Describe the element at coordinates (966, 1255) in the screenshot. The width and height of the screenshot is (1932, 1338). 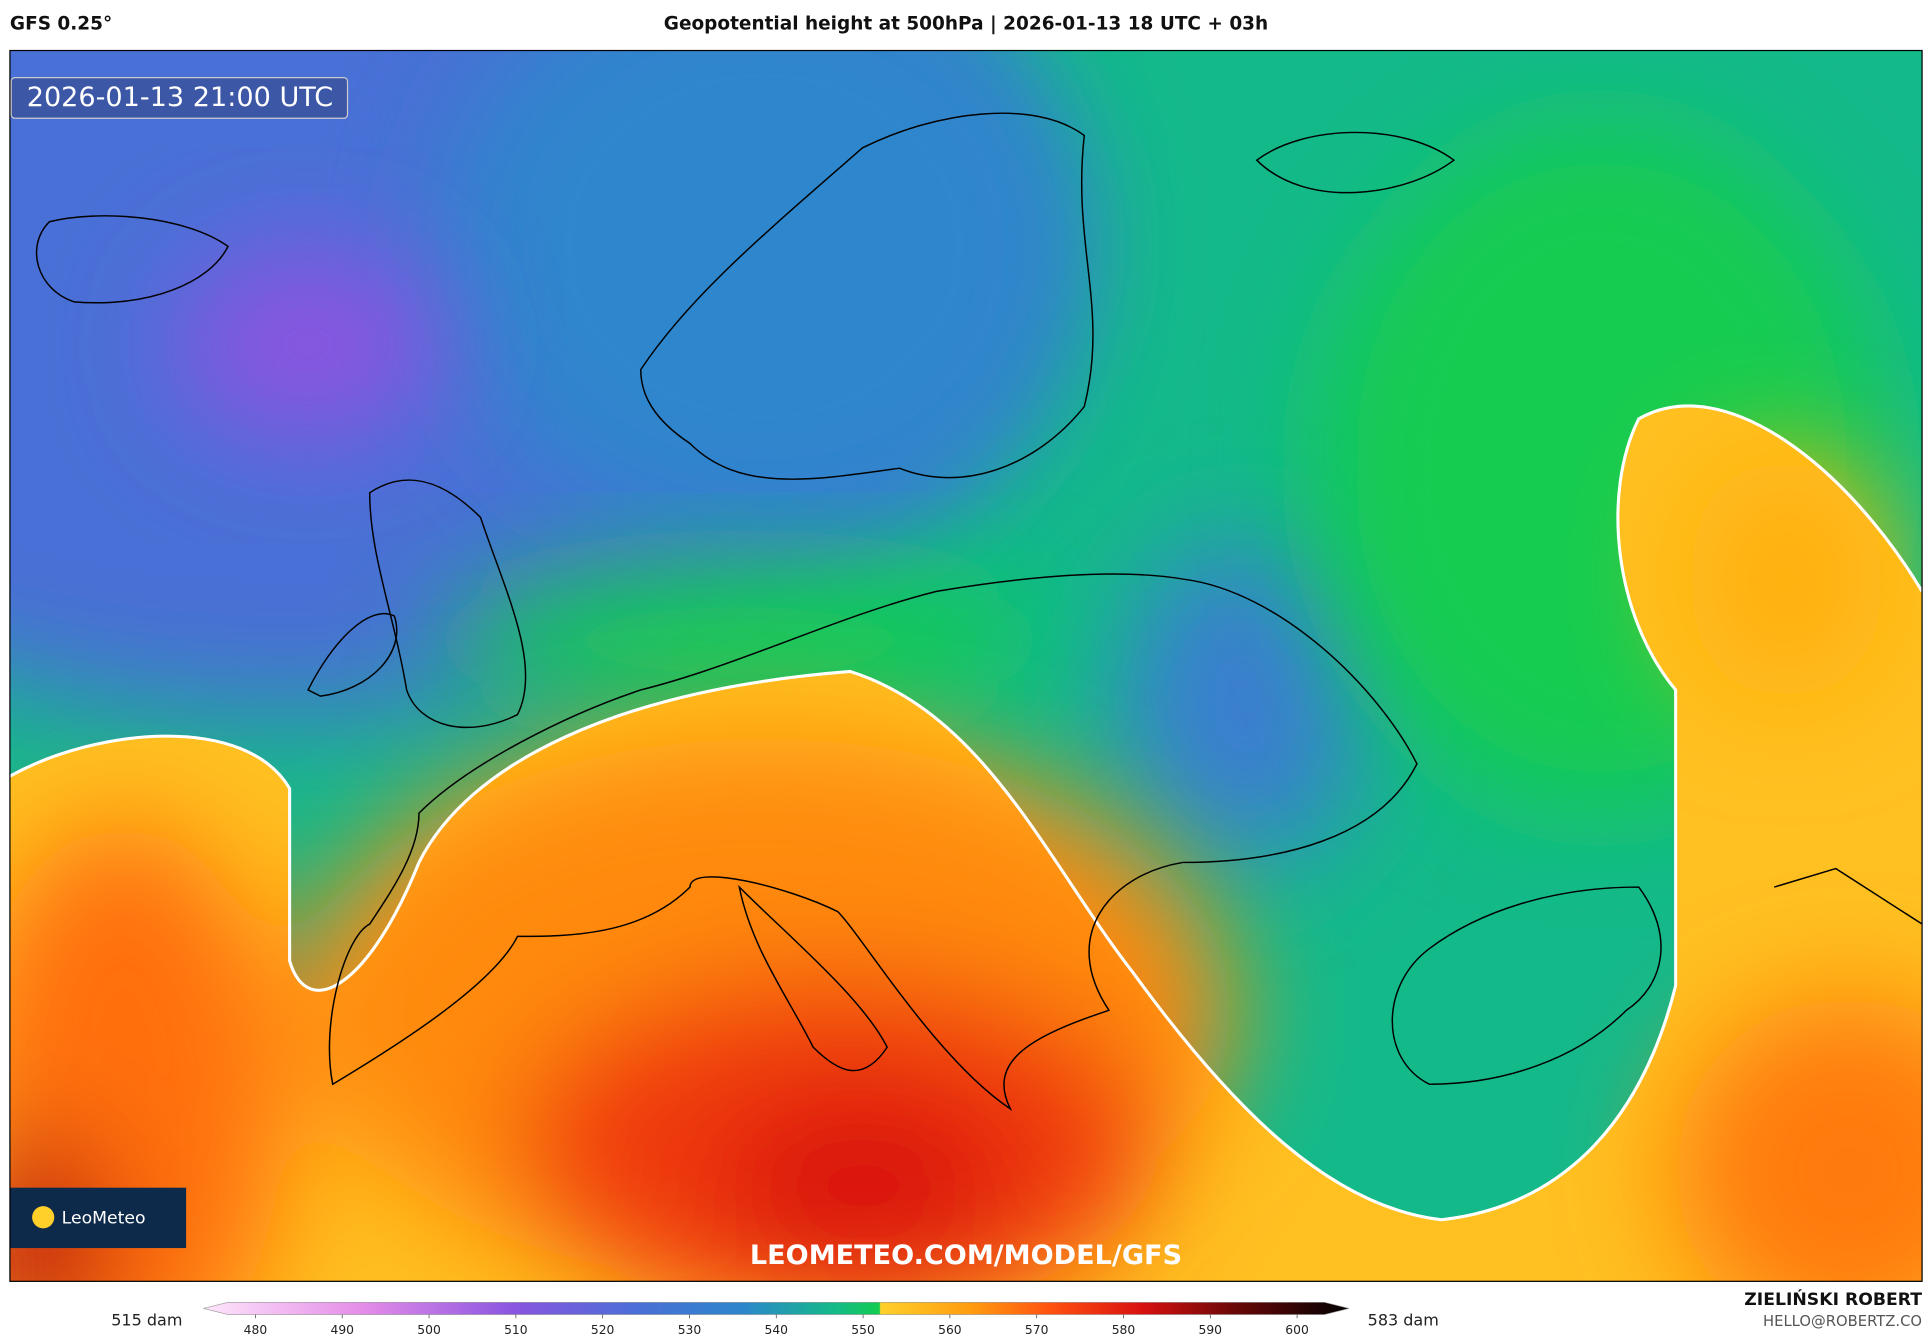
I see `watermark: LEOMETEO.COM/MODEL/GFS` at that location.